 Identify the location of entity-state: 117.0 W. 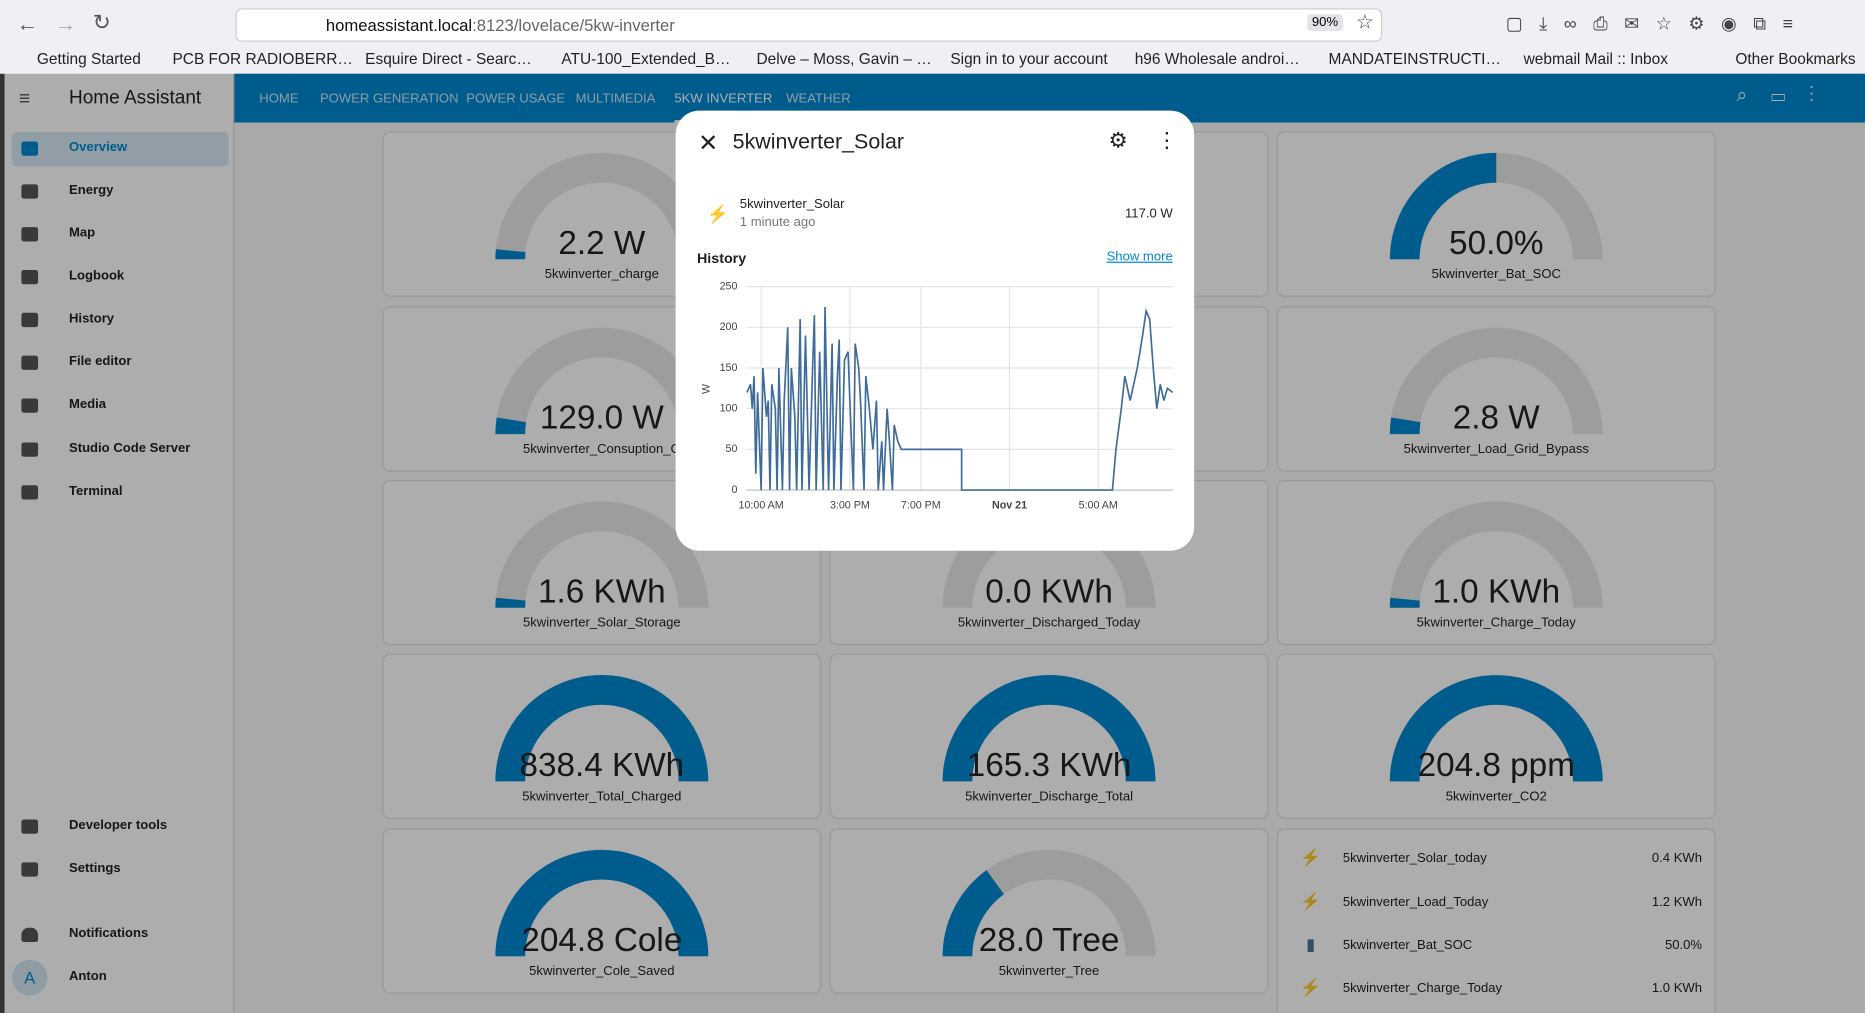
(1148, 214).